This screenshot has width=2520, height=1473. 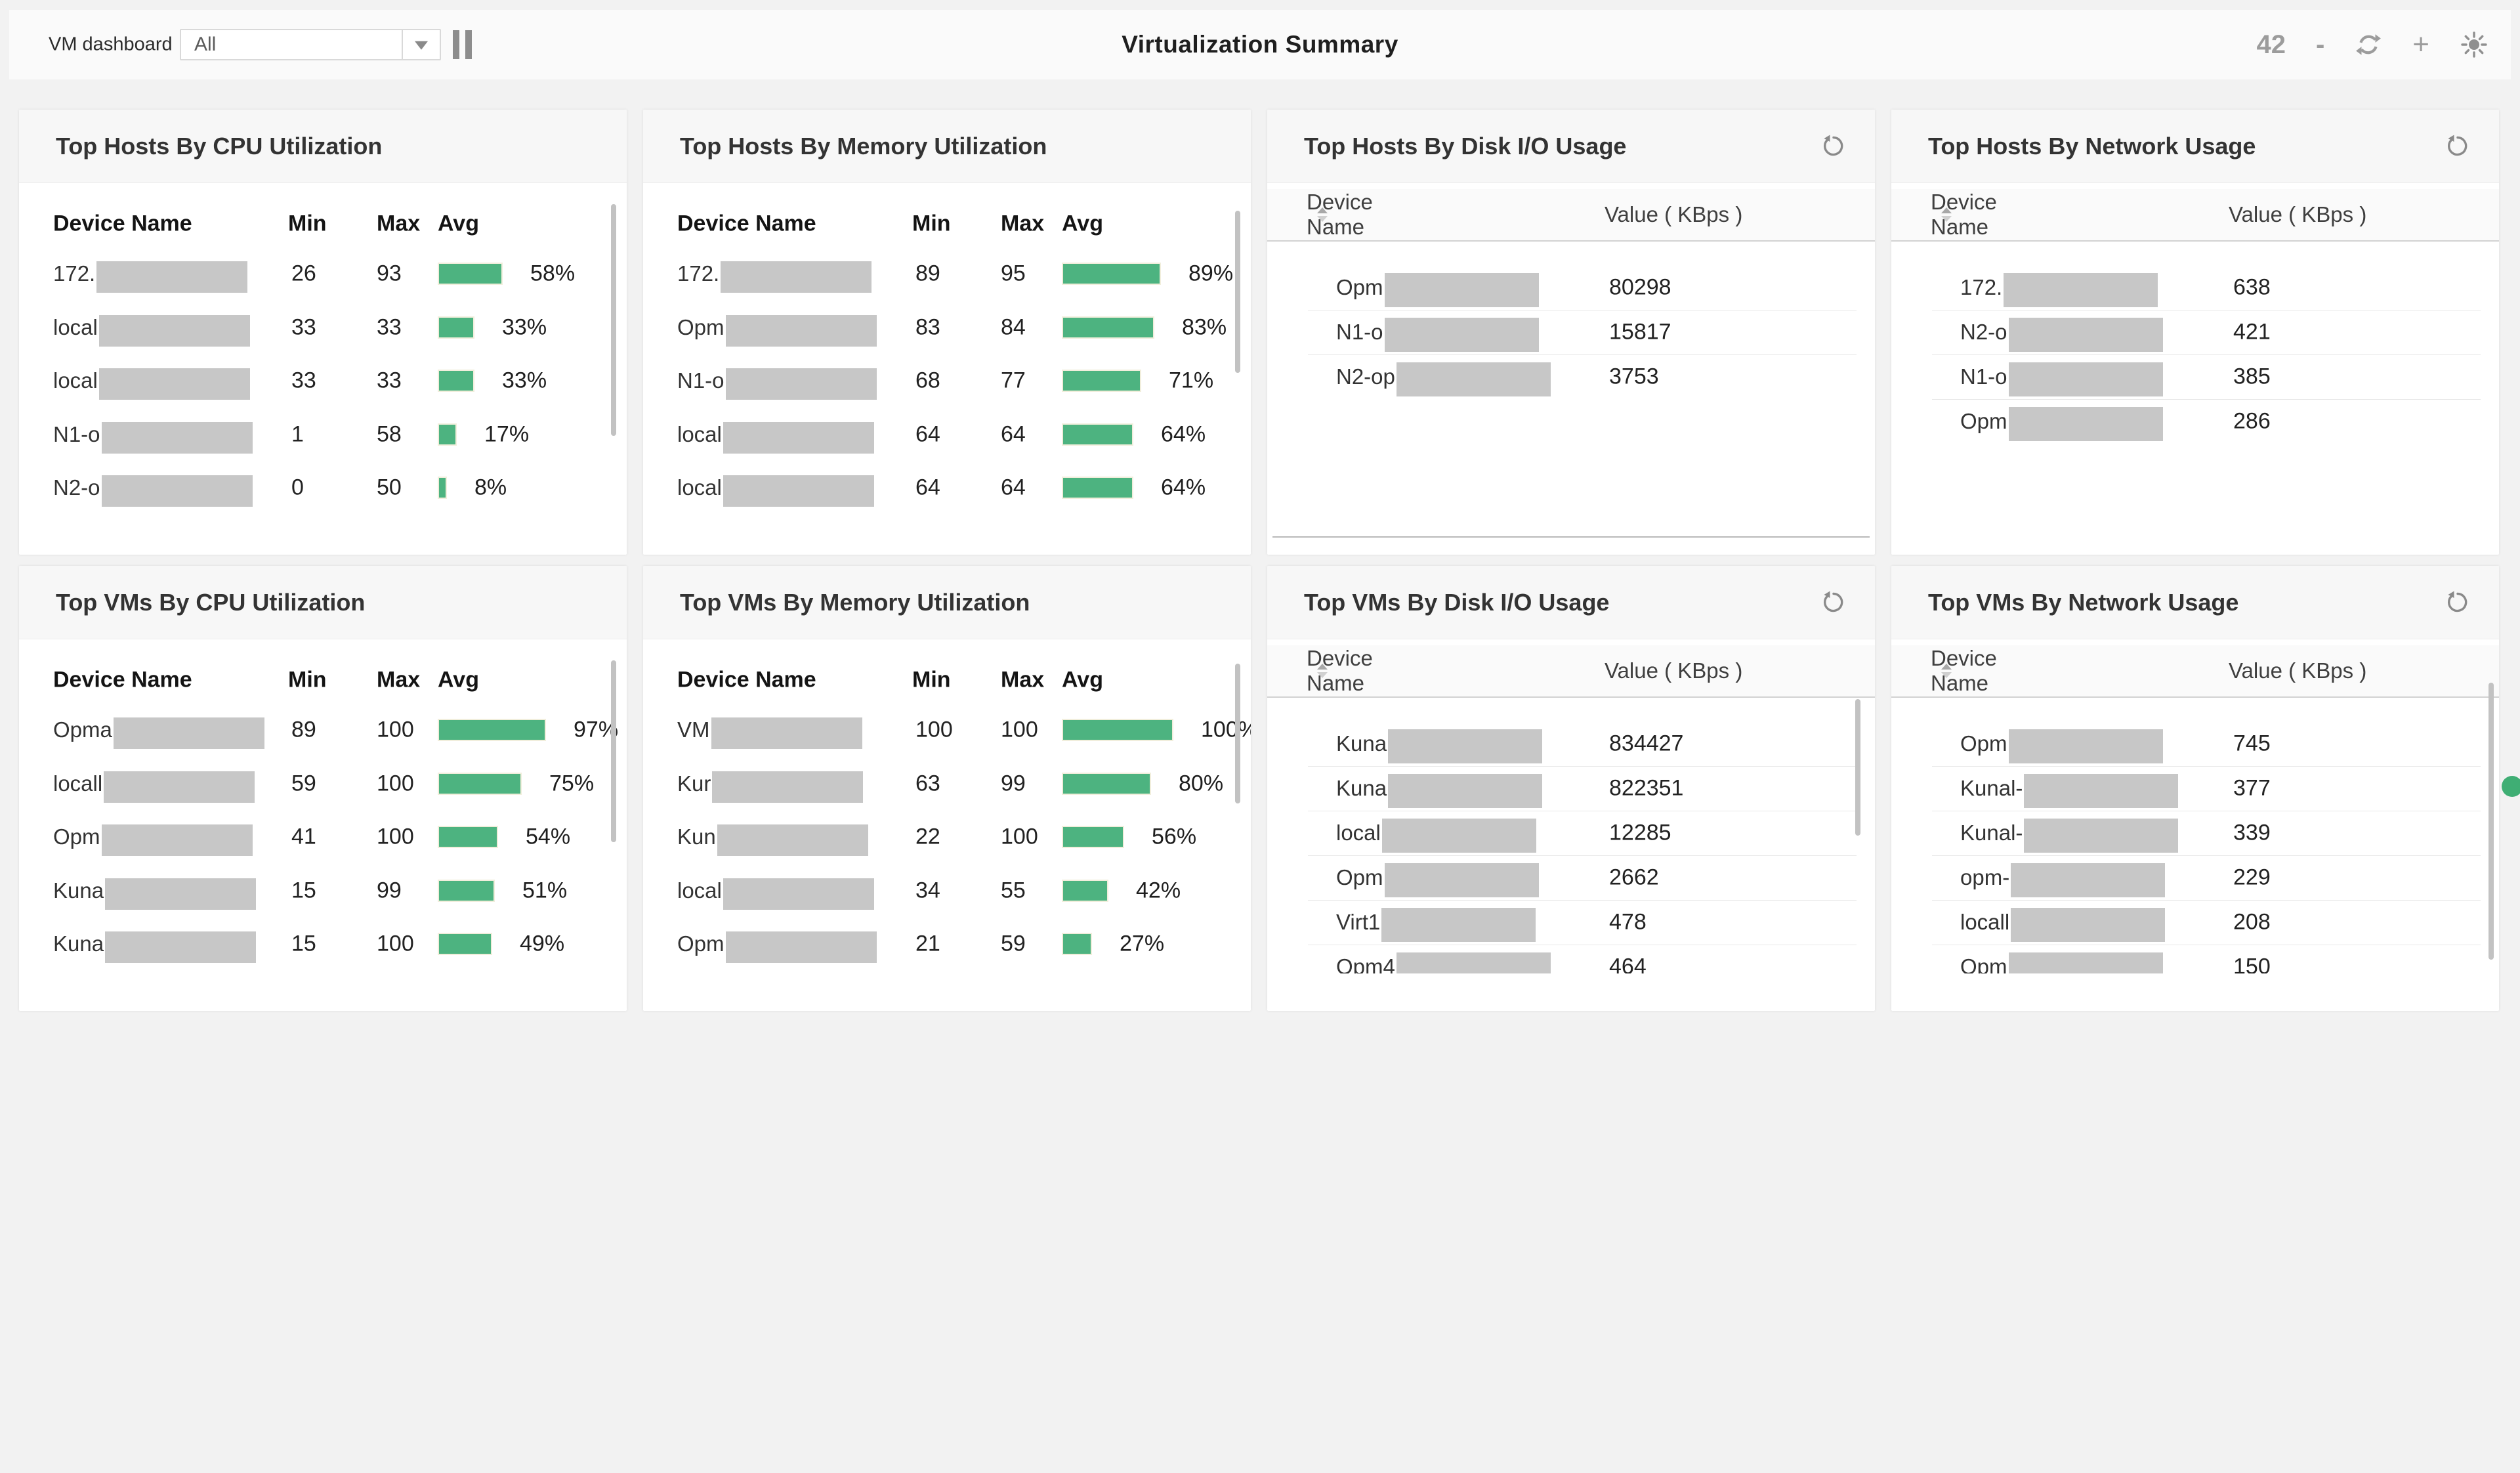 I want to click on table-row: Kuna 834427, so click(x=1571, y=743).